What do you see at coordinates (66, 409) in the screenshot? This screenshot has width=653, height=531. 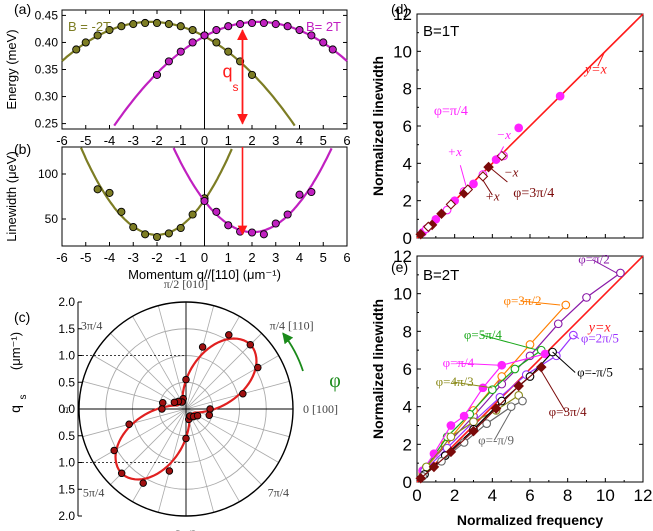 I see `r-tick-label: 0.0` at bounding box center [66, 409].